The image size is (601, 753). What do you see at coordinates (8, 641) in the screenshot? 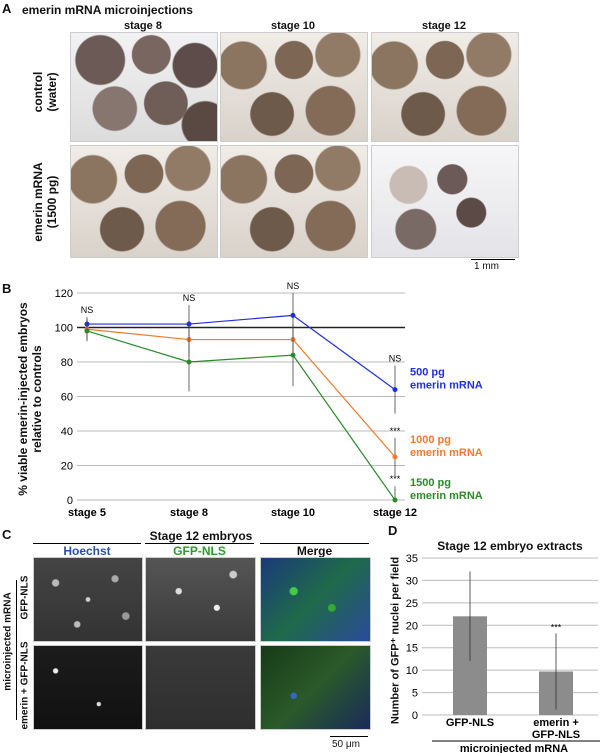
I see `group-label-microinjected: microinjected mRNA` at bounding box center [8, 641].